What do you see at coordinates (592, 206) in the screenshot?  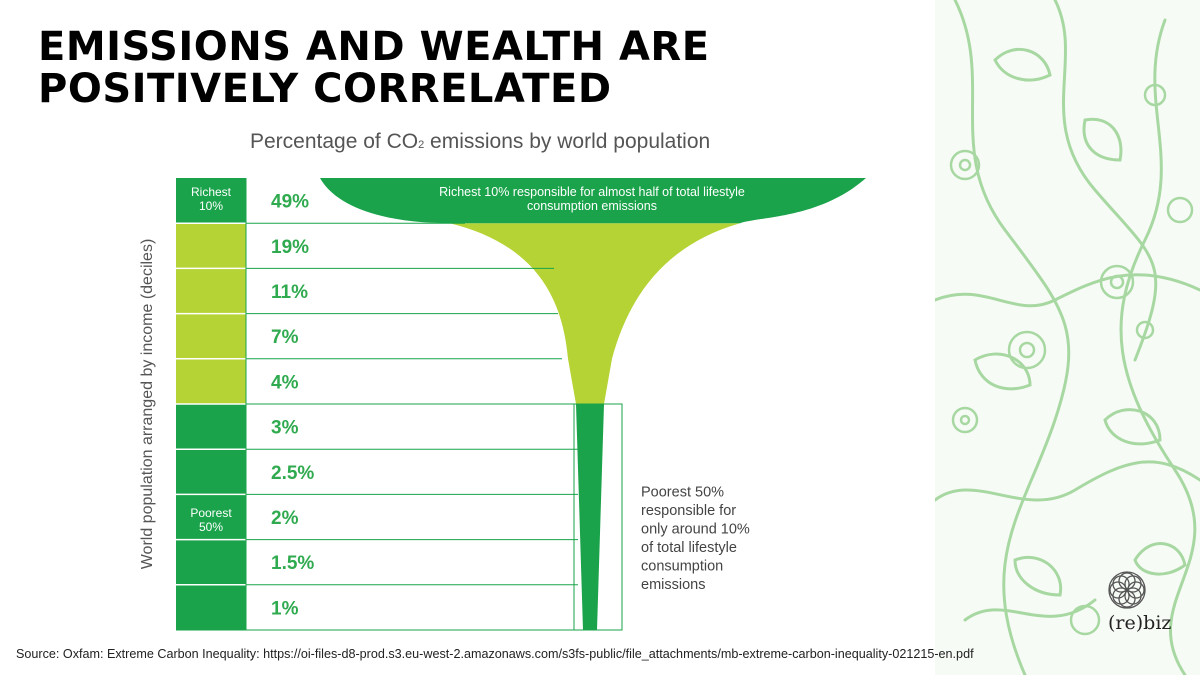 I see `richest-annotation: consumption emissions` at bounding box center [592, 206].